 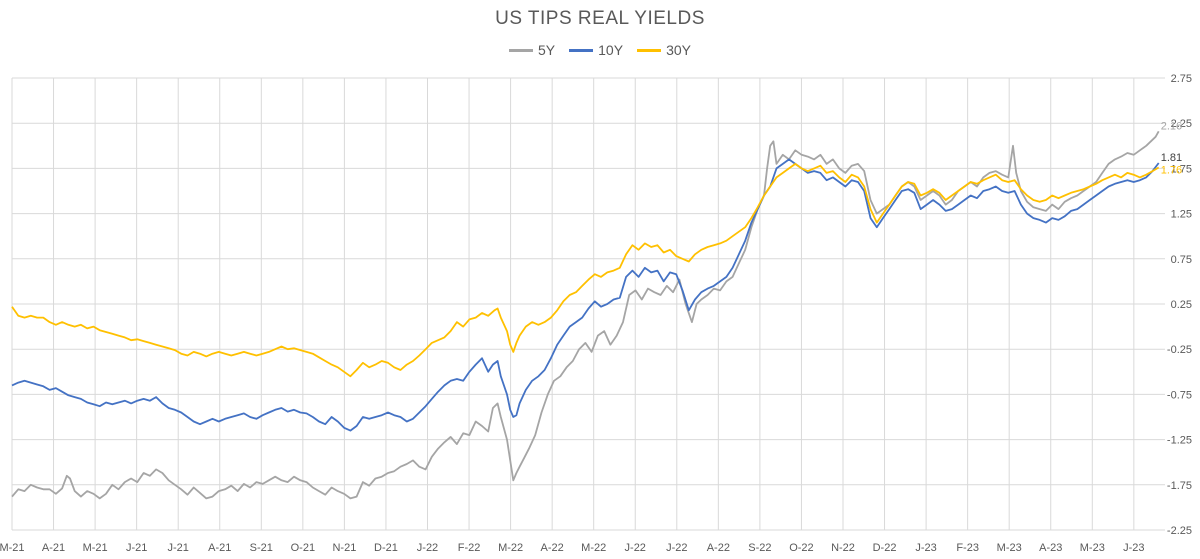 What do you see at coordinates (596, 50) in the screenshot?
I see `legend-item-10y: 10Y` at bounding box center [596, 50].